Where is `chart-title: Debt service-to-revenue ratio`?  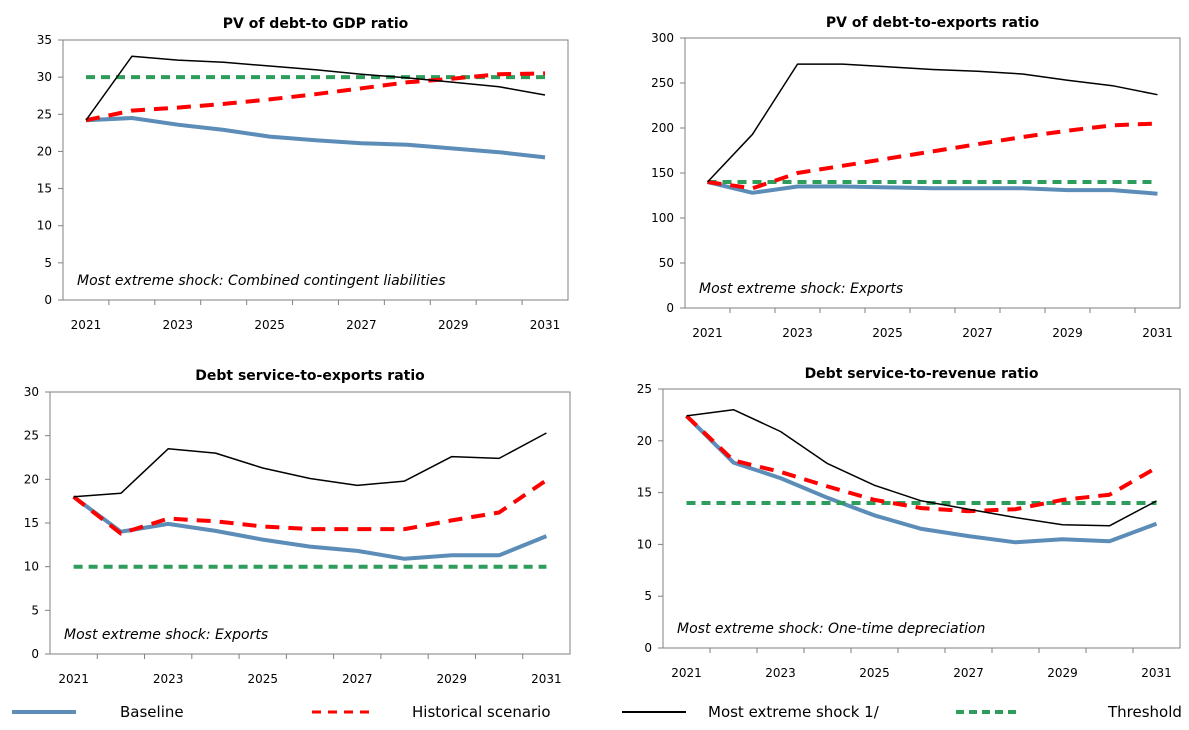
chart-title: Debt service-to-revenue ratio is located at coordinates (922, 374).